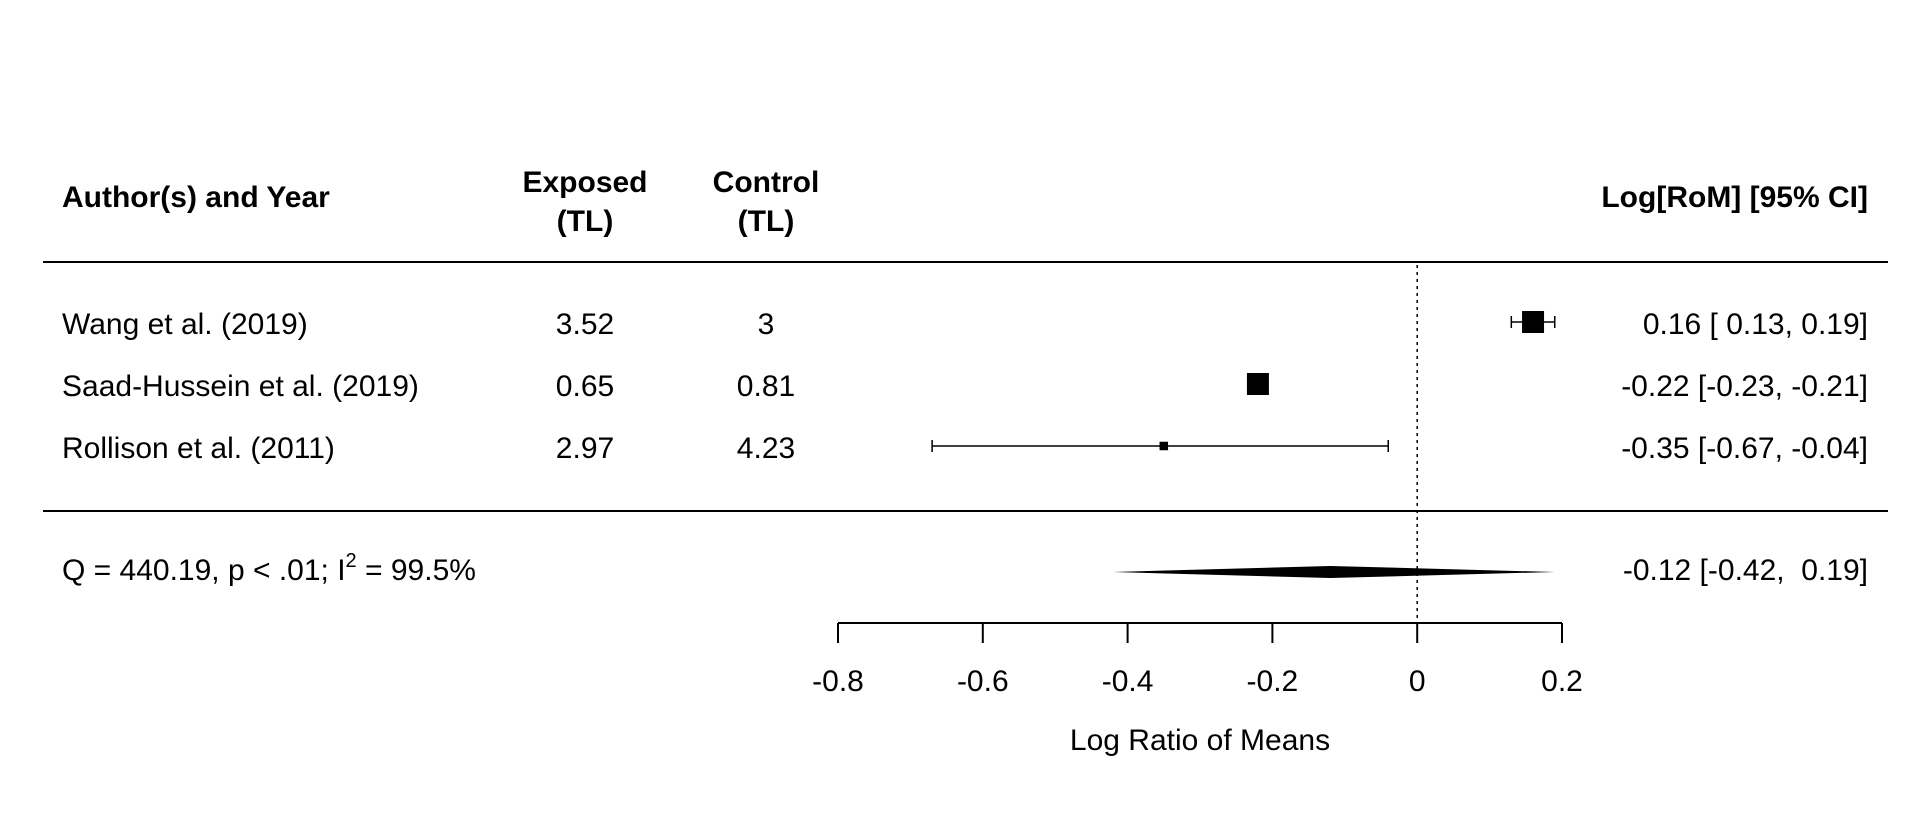 This screenshot has width=1920, height=816. Describe the element at coordinates (766, 386) in the screenshot. I see `control-value: 0.81` at that location.